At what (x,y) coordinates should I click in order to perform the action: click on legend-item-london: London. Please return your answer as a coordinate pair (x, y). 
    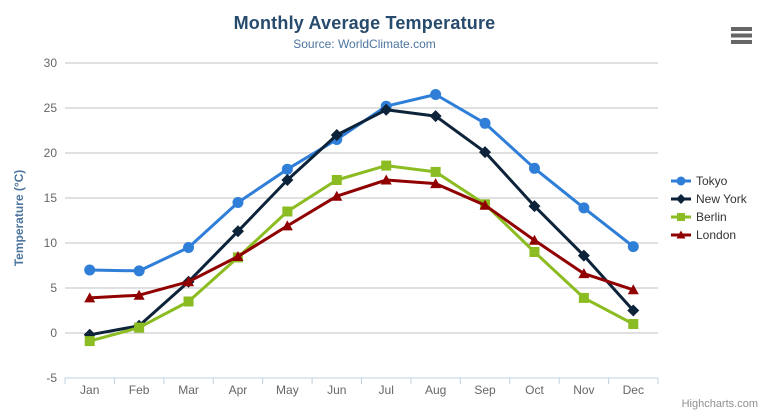
    Looking at the image, I should click on (709, 235).